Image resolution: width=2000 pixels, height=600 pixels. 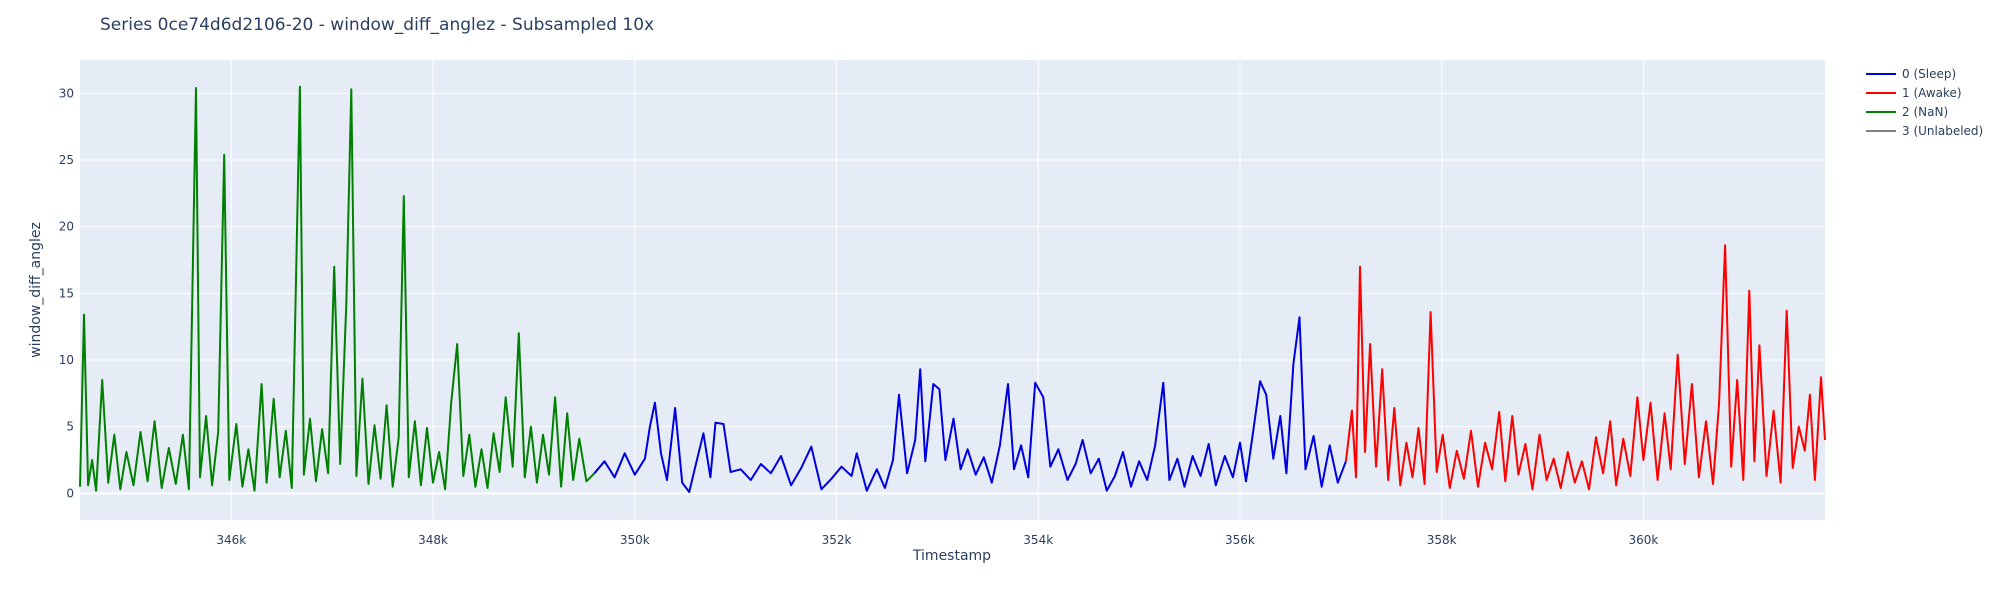 I want to click on x-tick-label: 354k, so click(x=1038, y=540).